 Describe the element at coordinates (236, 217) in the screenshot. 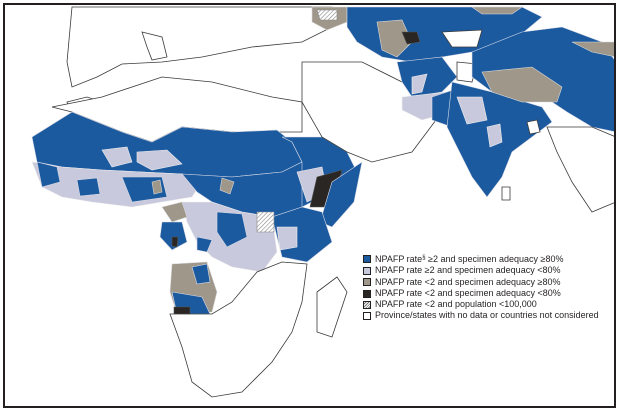

I see `central-africa-region` at that location.